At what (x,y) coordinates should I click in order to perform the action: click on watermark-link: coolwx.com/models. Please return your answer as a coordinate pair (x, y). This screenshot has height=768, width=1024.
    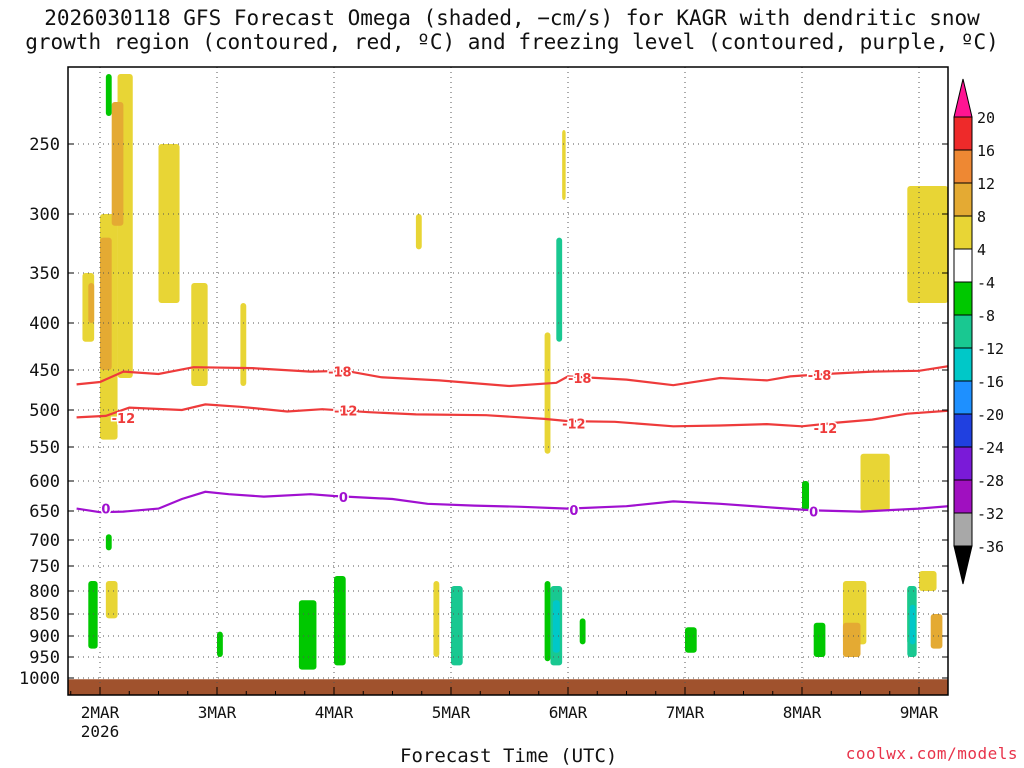
    Looking at the image, I should click on (931, 753).